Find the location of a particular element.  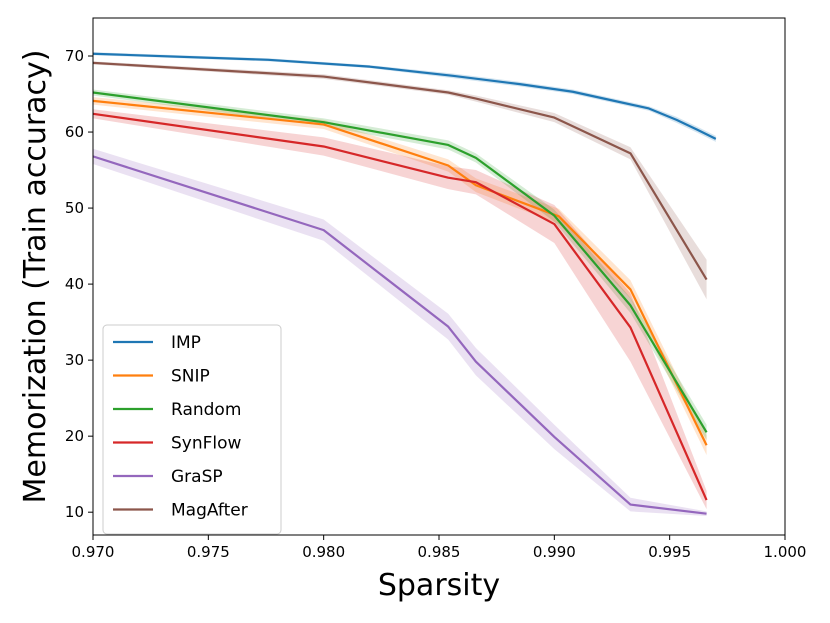

legend-label-grasp: GraSP is located at coordinates (197, 477).